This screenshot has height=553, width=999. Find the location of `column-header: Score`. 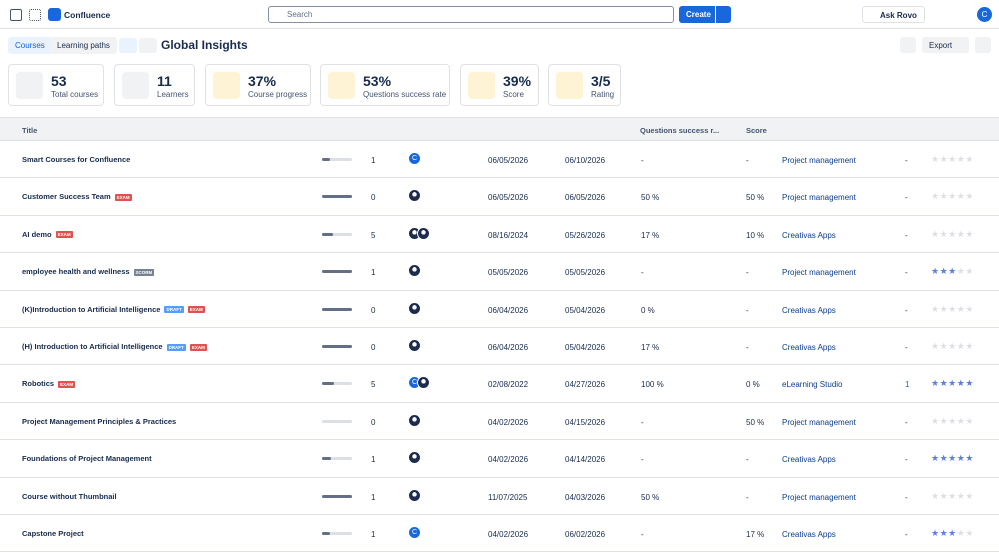

column-header: Score is located at coordinates (756, 130).